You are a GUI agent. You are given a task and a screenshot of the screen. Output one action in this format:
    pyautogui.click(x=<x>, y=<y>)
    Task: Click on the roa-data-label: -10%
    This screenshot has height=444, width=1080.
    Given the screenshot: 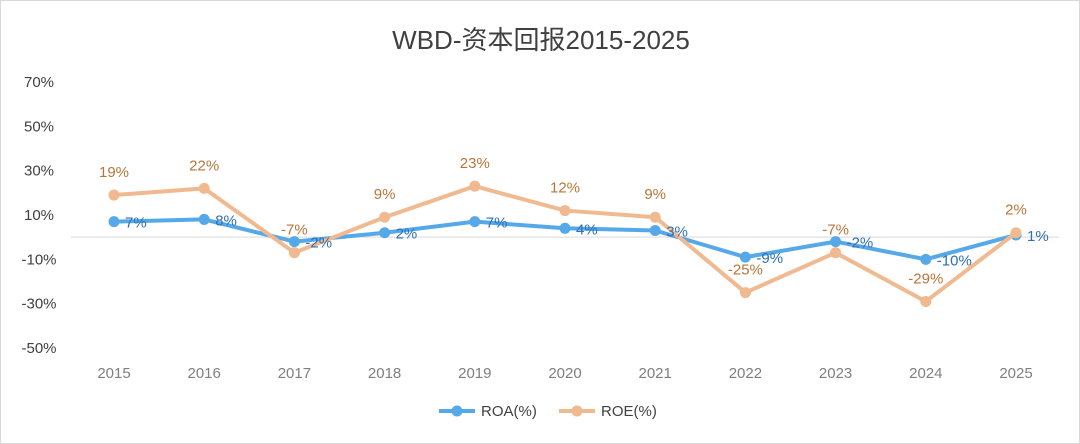 What is the action you would take?
    pyautogui.click(x=954, y=260)
    